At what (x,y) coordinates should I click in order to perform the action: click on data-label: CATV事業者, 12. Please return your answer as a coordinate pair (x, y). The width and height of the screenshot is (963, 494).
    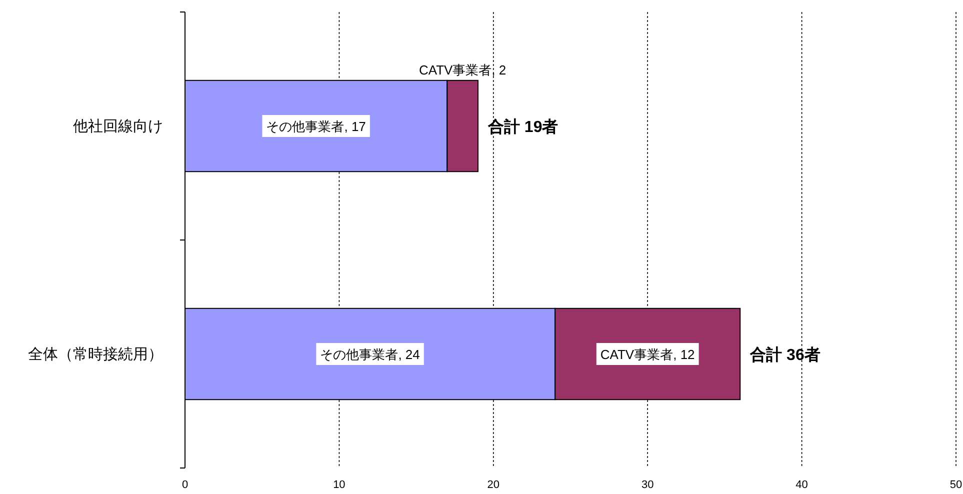
    Looking at the image, I should click on (647, 354).